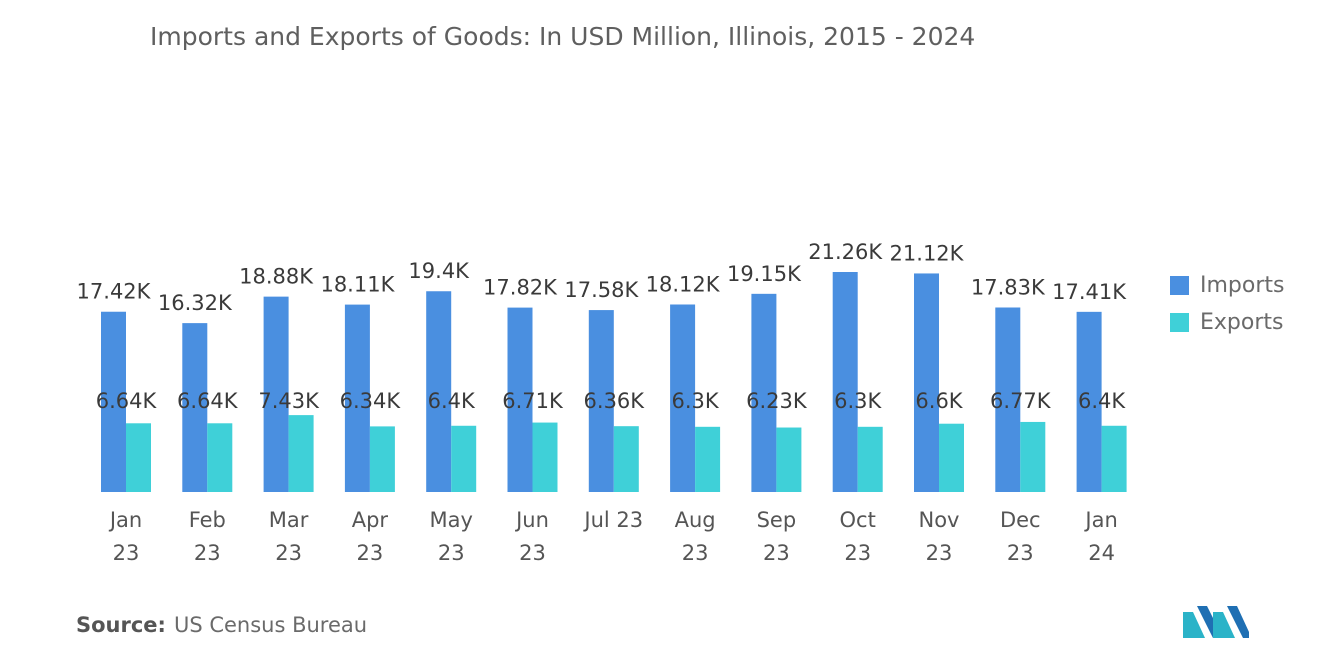 The height and width of the screenshot is (665, 1320). What do you see at coordinates (601, 290) in the screenshot?
I see `imports-data-label: 17.58K` at bounding box center [601, 290].